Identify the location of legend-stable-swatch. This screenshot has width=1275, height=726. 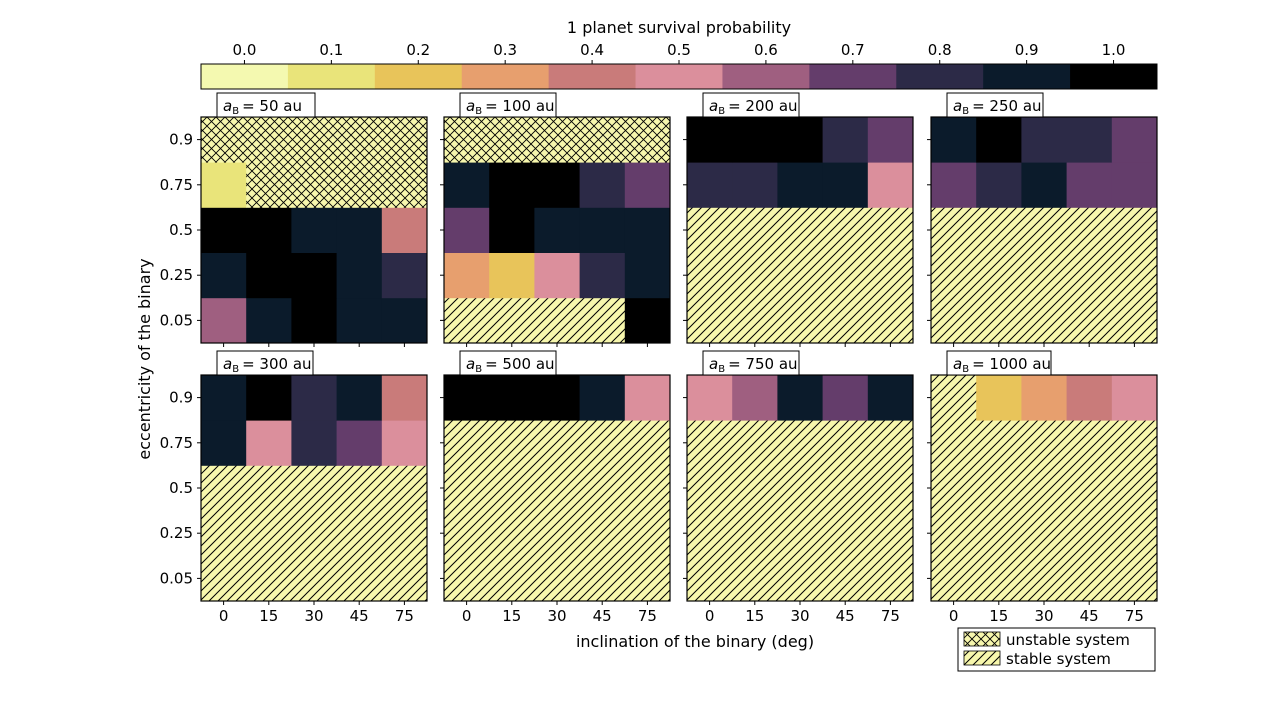
(982, 658).